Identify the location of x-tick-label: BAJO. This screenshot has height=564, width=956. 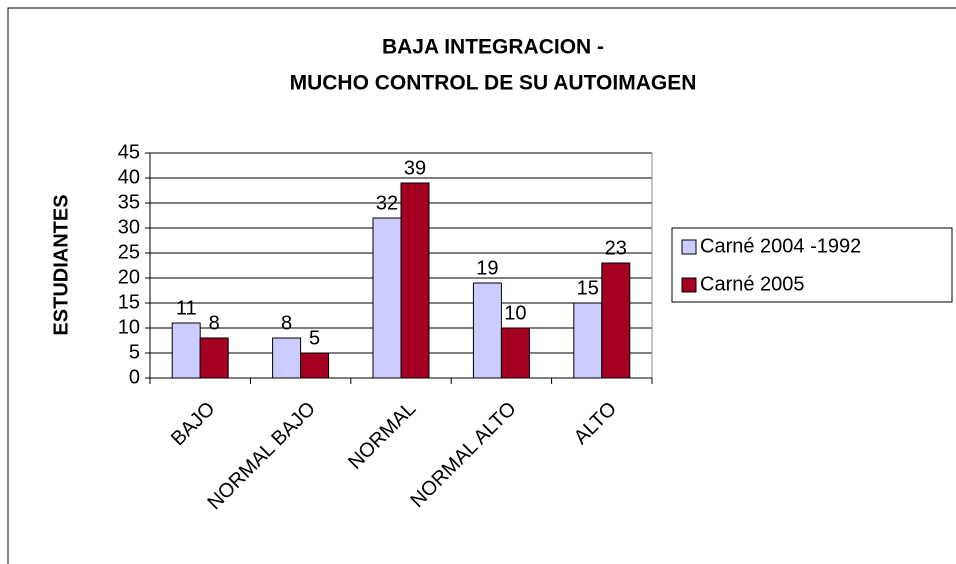
(193, 424).